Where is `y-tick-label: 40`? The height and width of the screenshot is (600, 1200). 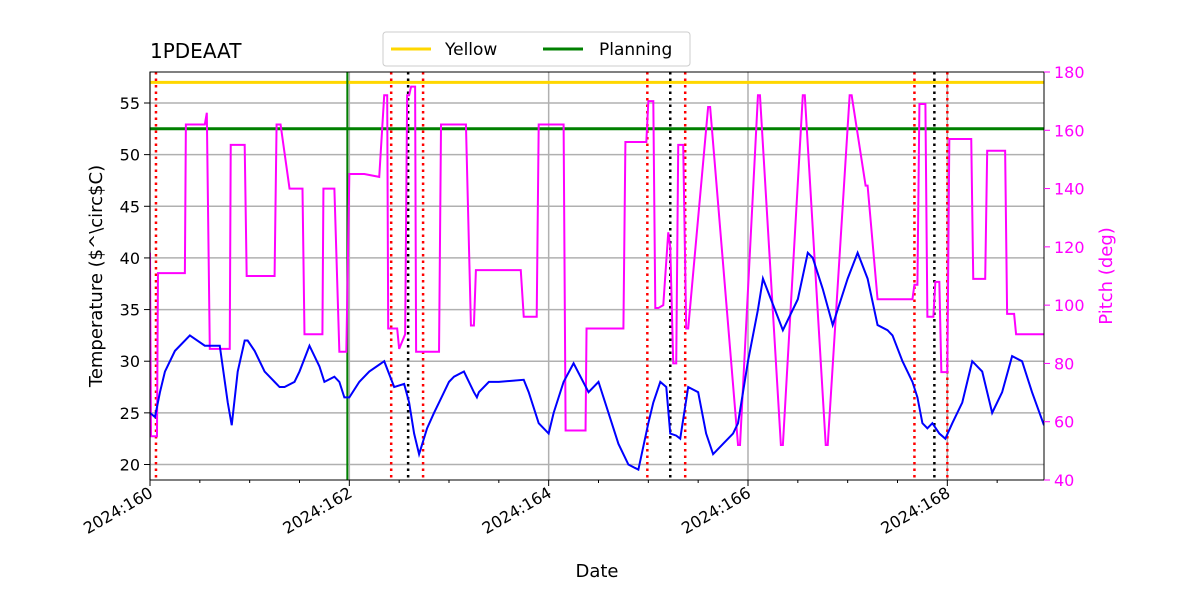 y-tick-label: 40 is located at coordinates (130, 258).